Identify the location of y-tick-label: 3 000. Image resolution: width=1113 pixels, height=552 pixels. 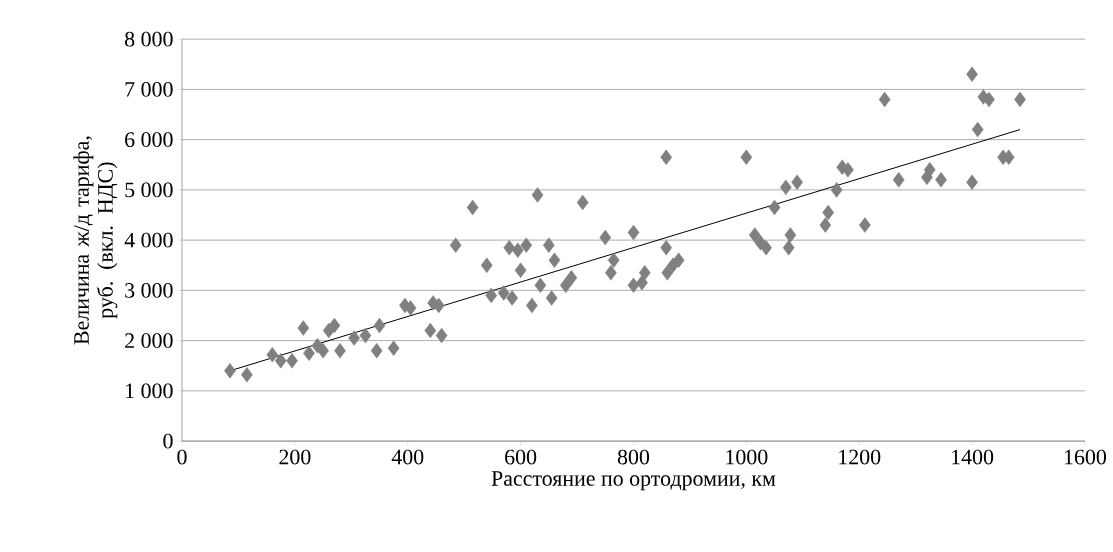
(149, 290).